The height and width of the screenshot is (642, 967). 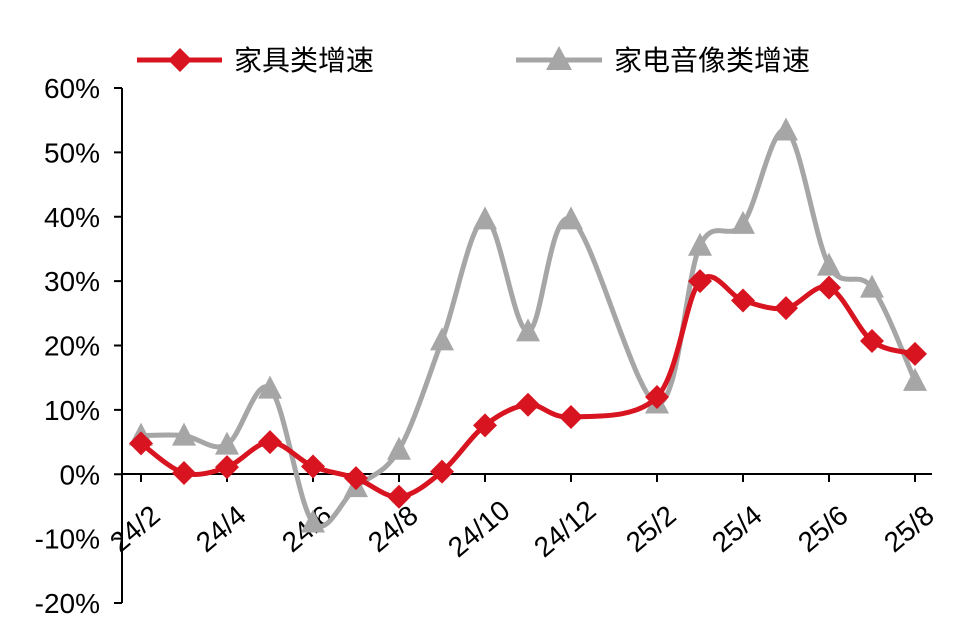 I want to click on x-tick-label: 24/12, so click(x=565, y=528).